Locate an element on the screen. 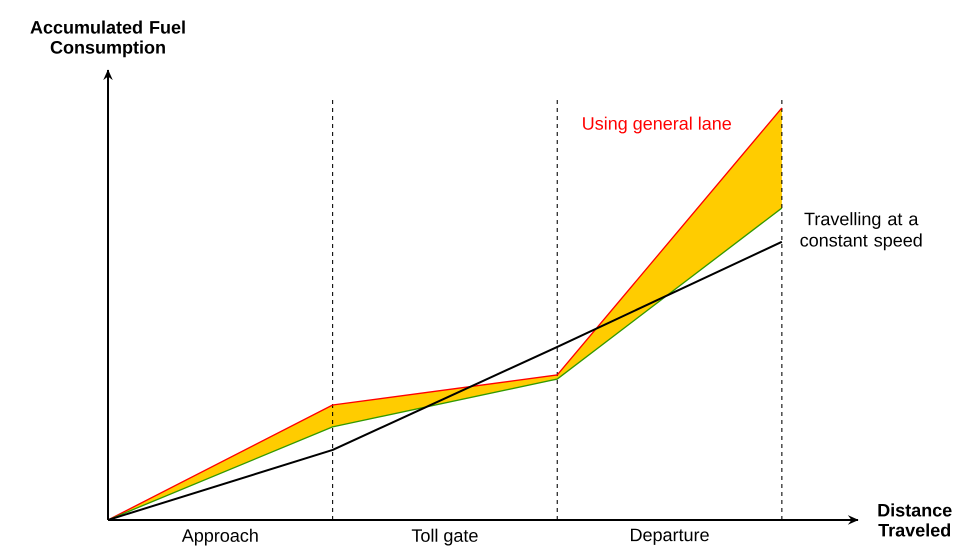 The height and width of the screenshot is (555, 960). text: Approach is located at coordinates (220, 537).